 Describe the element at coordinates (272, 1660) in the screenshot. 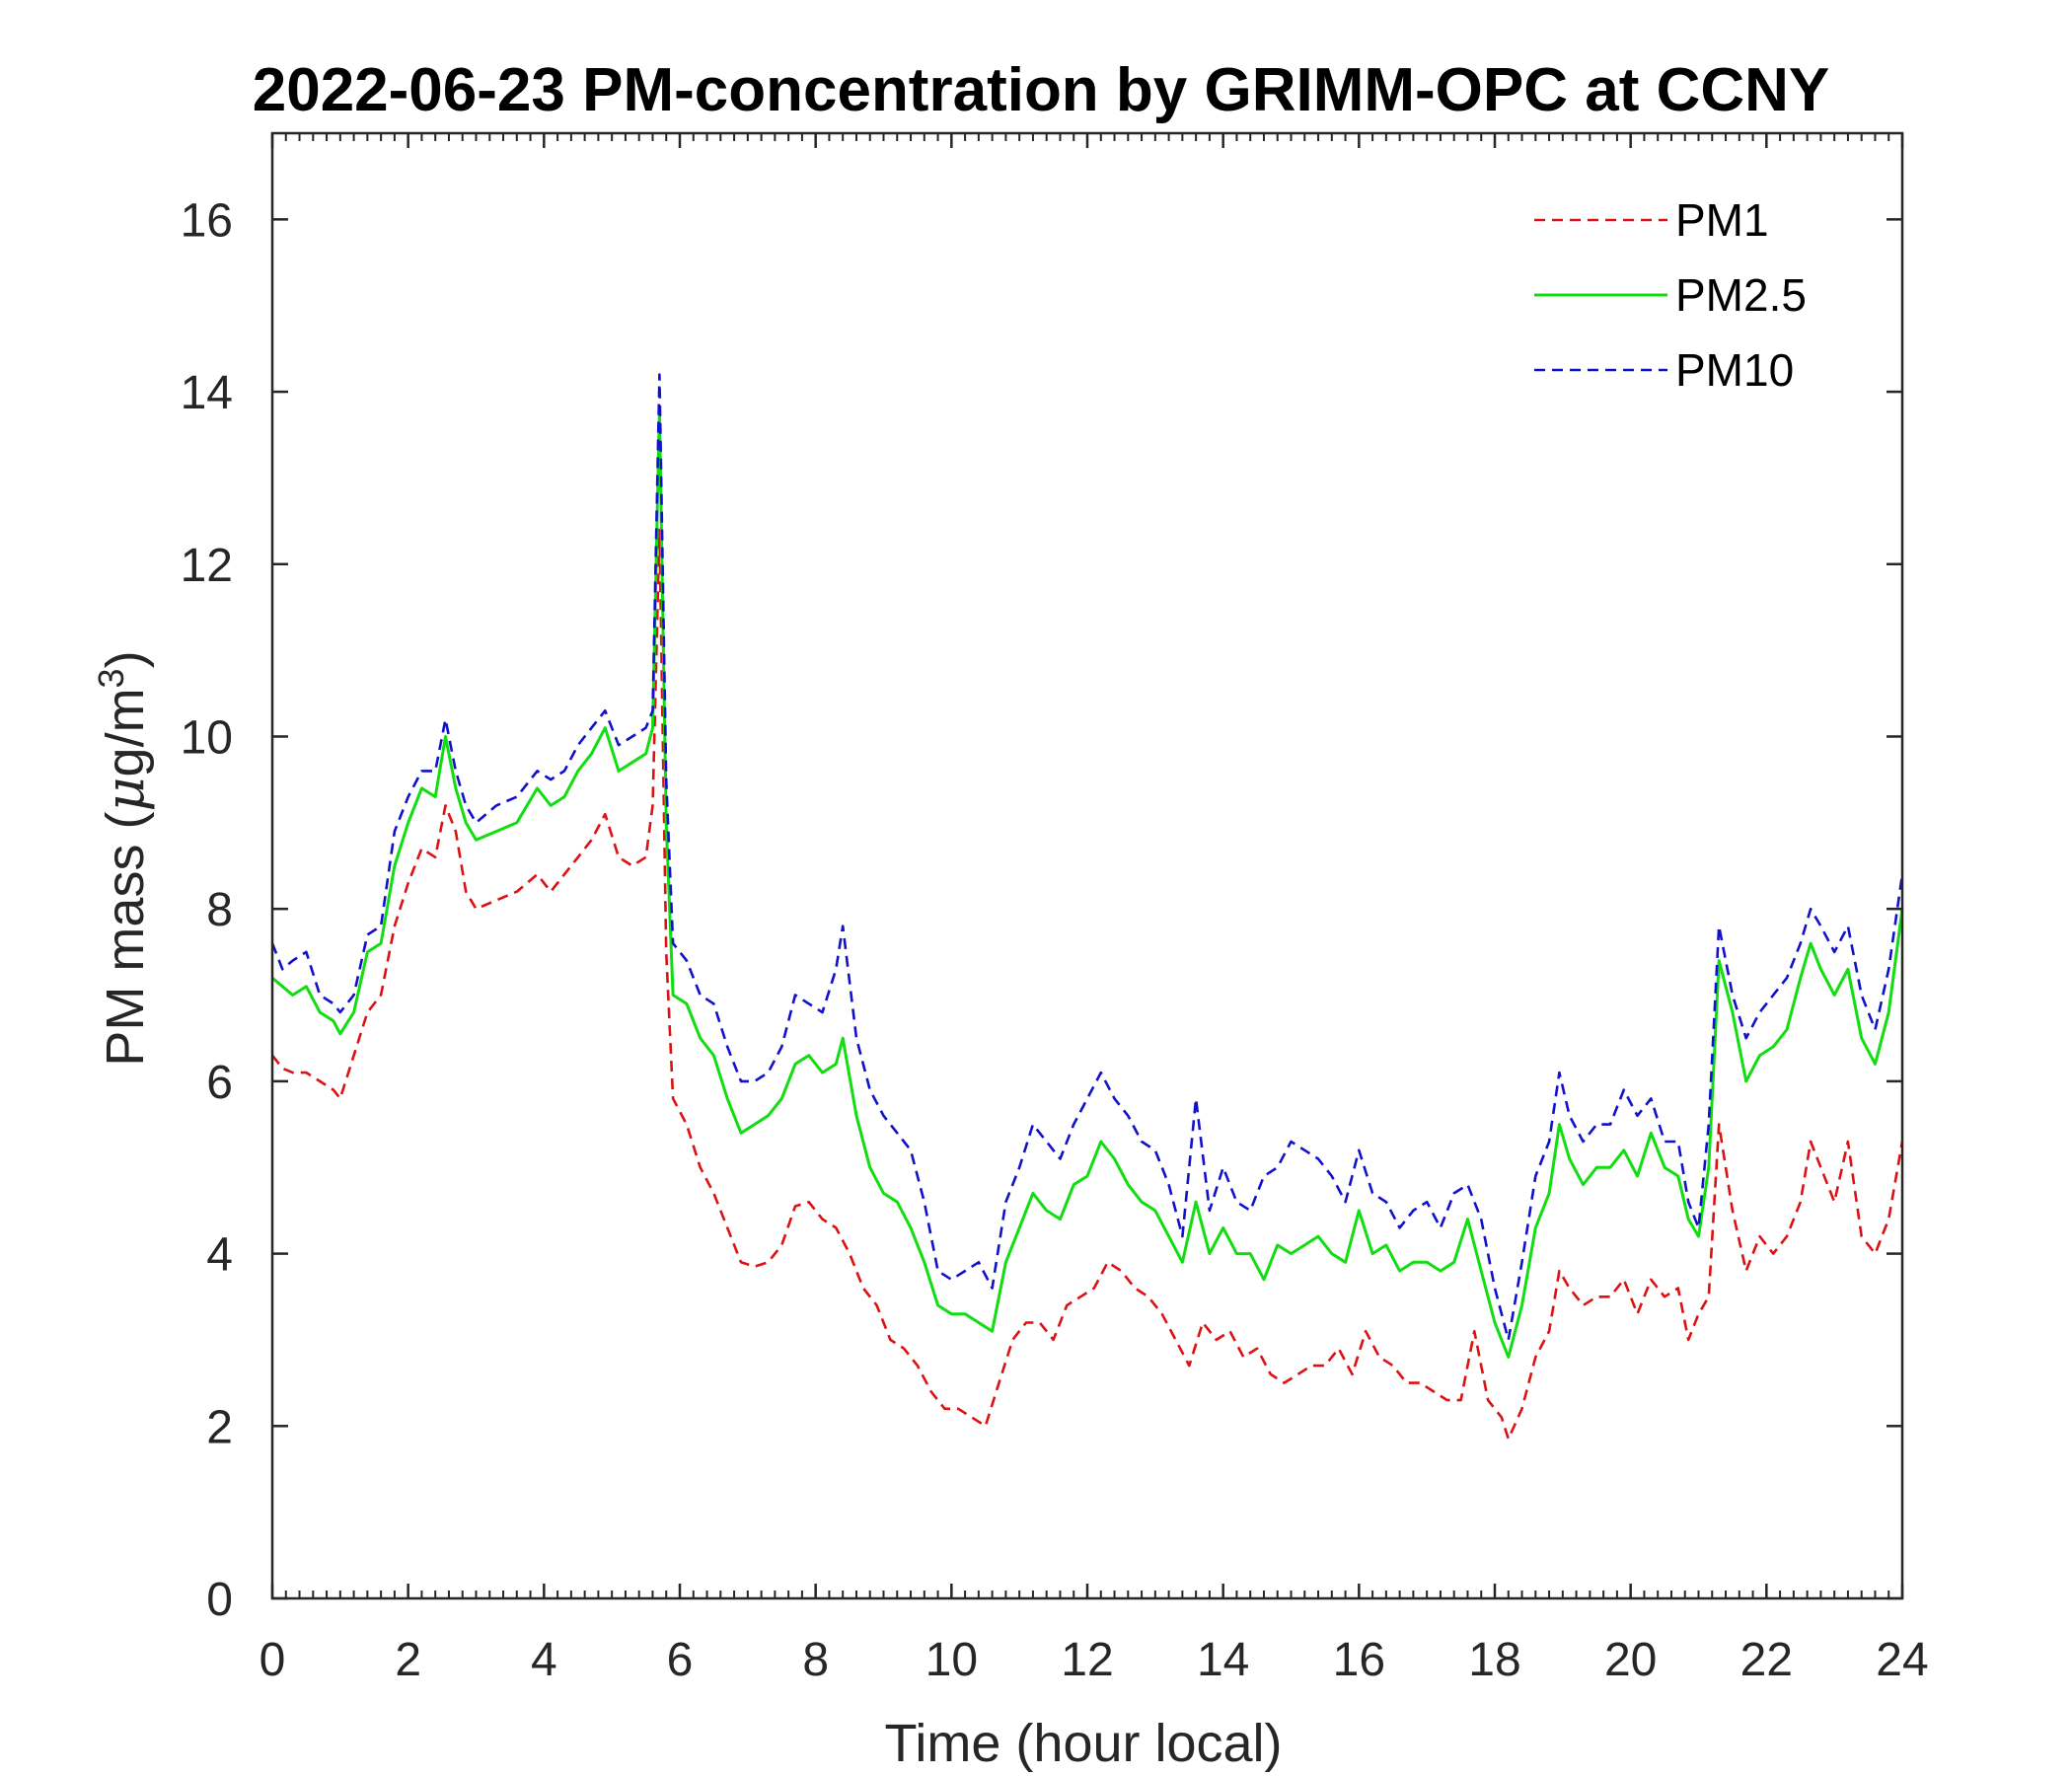

I see `x-tick-label: 0` at that location.